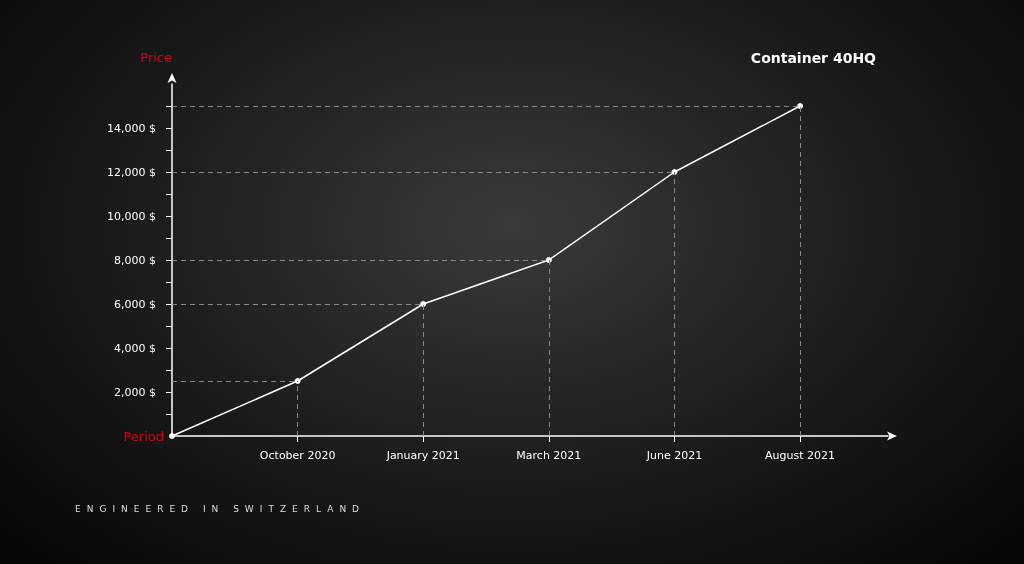  Describe the element at coordinates (131, 216) in the screenshot. I see `y-tick-label: 10,000 $` at that location.